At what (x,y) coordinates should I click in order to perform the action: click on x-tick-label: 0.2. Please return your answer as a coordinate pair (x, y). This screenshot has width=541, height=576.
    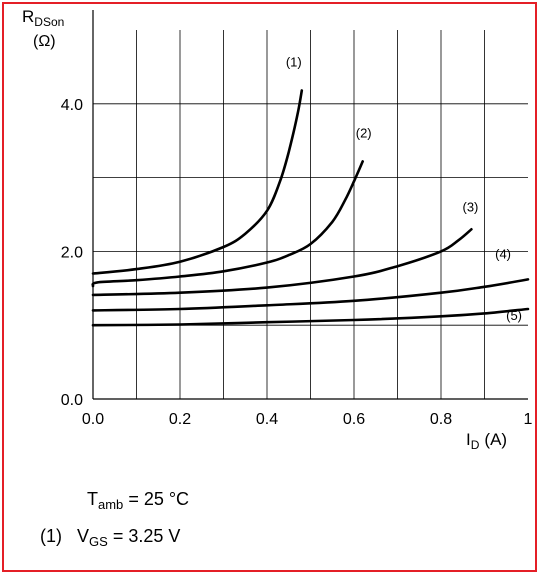
    Looking at the image, I should click on (180, 419).